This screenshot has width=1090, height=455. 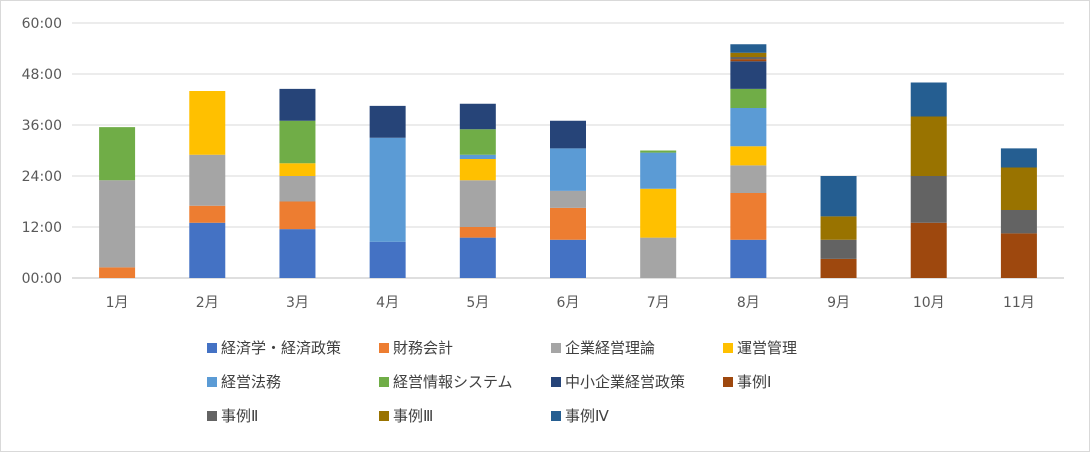 What do you see at coordinates (587, 416) in the screenshot?
I see `legend-label: 事例Ⅳ` at bounding box center [587, 416].